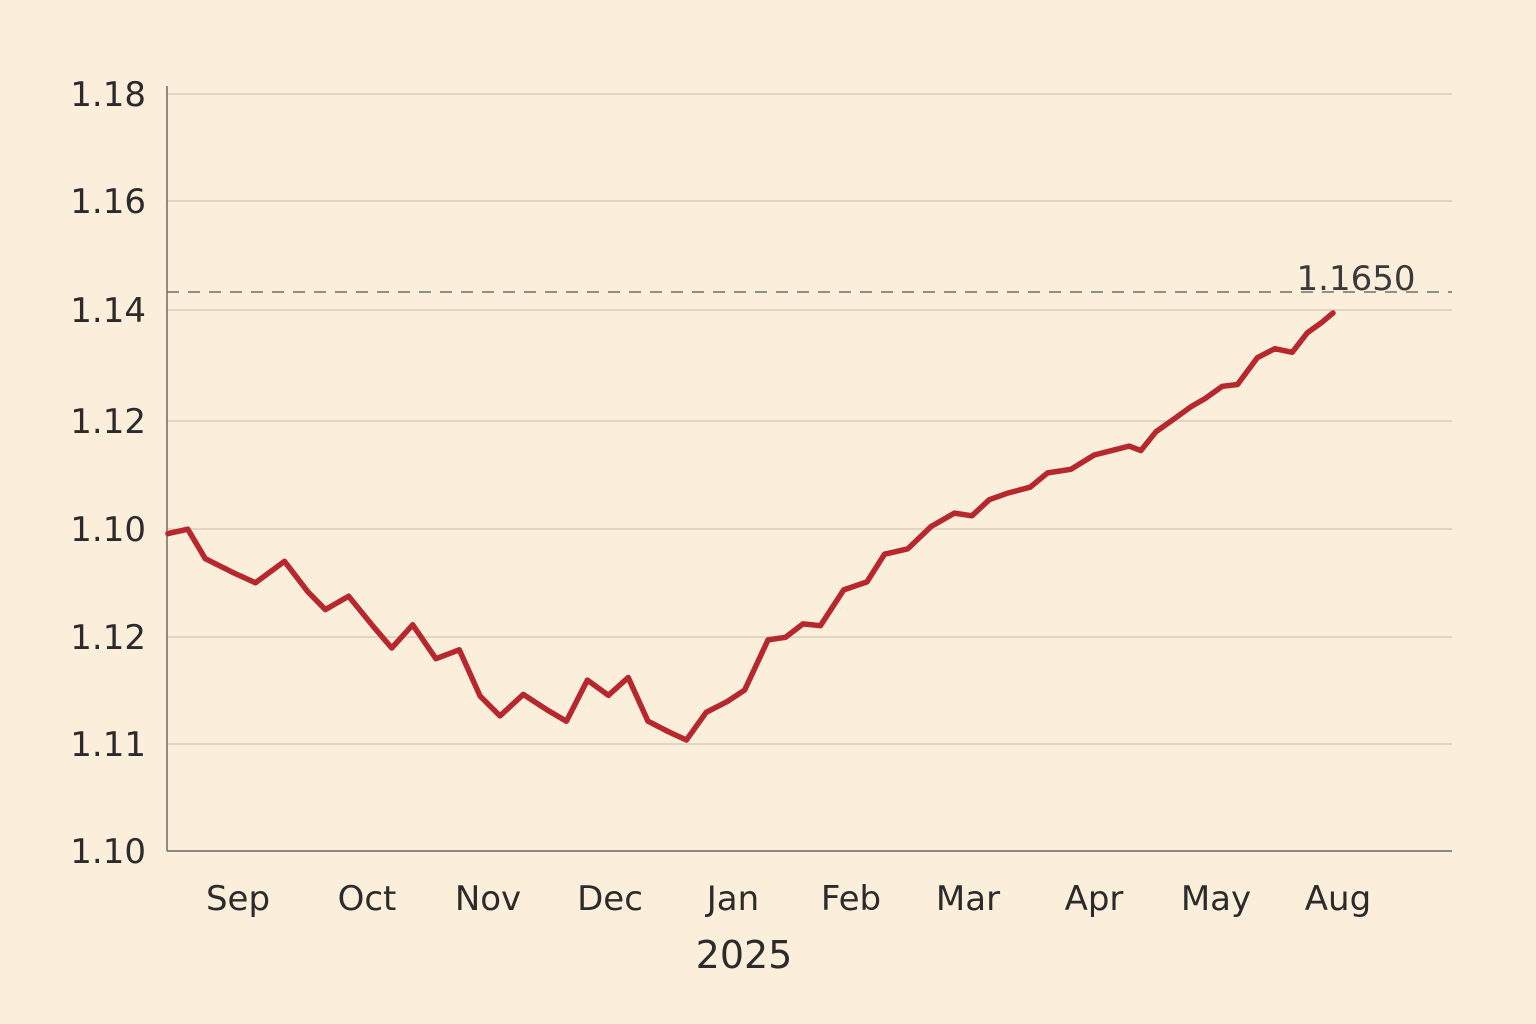 The image size is (1536, 1024). Describe the element at coordinates (1216, 899) in the screenshot. I see `x-tick-label: May` at that location.